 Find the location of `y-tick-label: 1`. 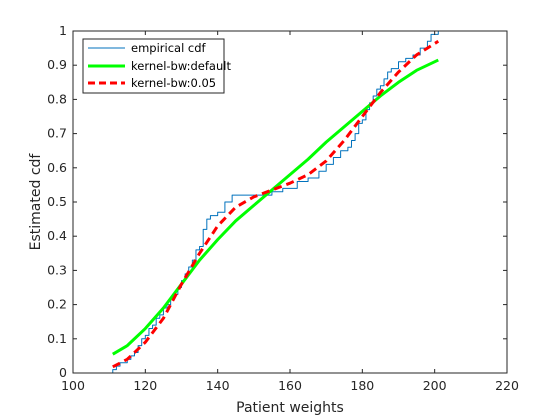

y-tick-label: 1 is located at coordinates (63, 30).